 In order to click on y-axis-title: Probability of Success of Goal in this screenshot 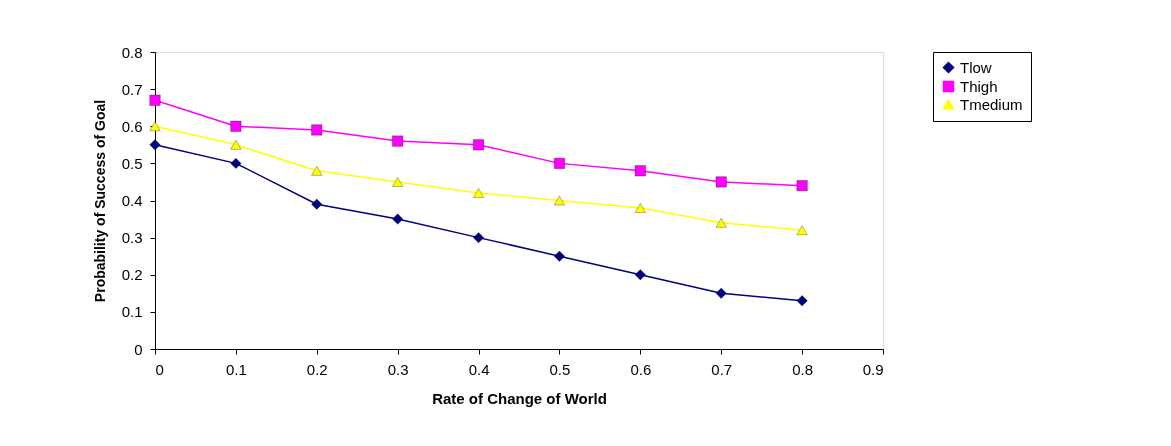, I will do `click(99, 201)`.